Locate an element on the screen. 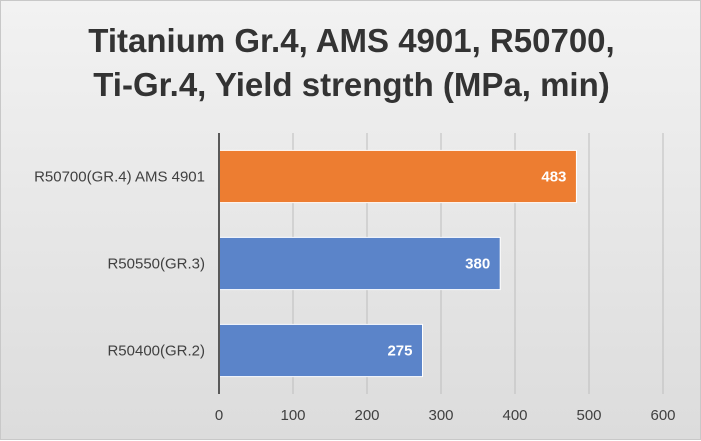 Image resolution: width=701 pixels, height=441 pixels. chart-title-line-1: Titanium Gr.4, AMS 4901, R50700, is located at coordinates (351, 40).